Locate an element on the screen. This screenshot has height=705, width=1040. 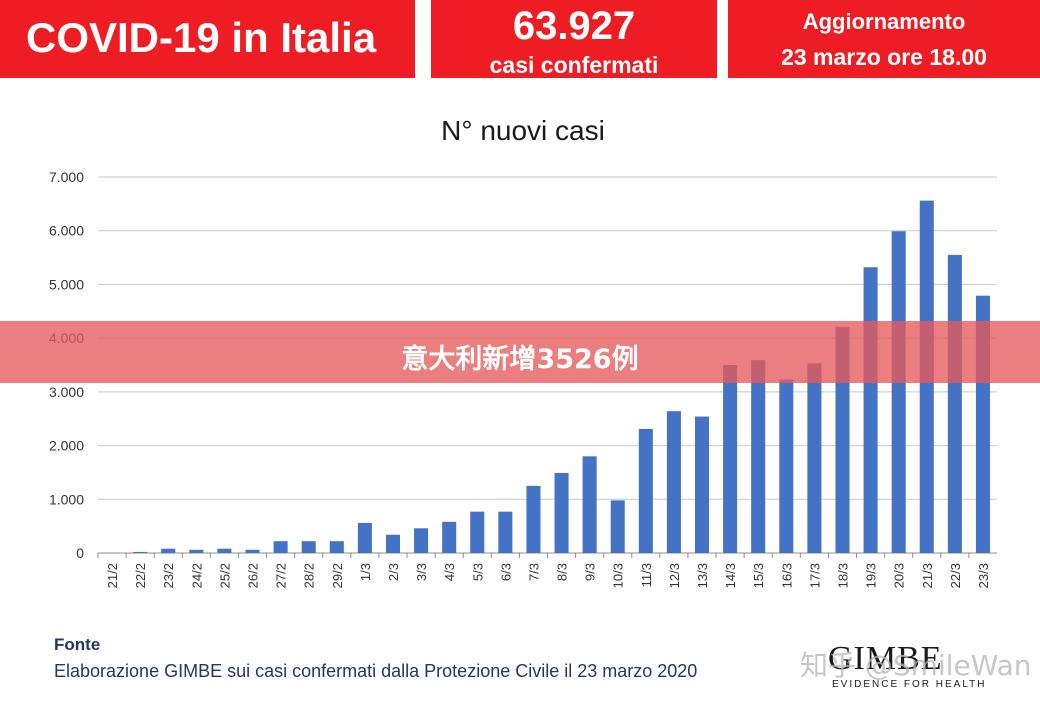
logo-tagline: EVIDENCE FOR HEALTH is located at coordinates (909, 684).